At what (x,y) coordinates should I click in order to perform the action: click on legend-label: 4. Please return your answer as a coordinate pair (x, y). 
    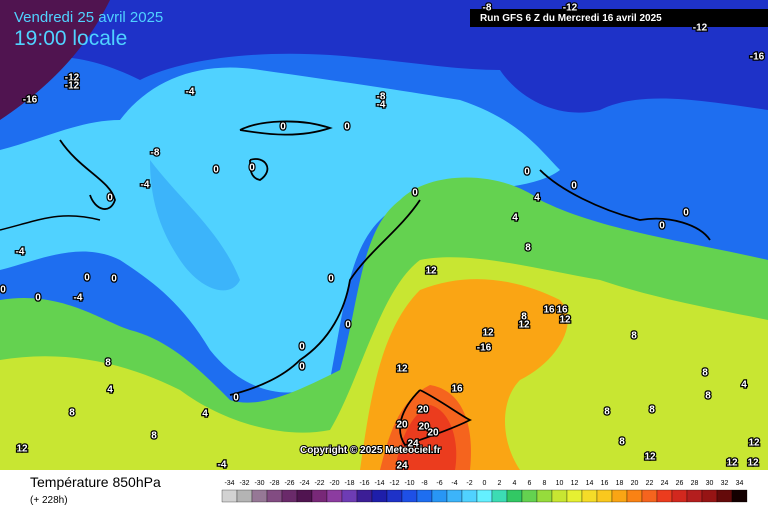
    Looking at the image, I should click on (515, 483).